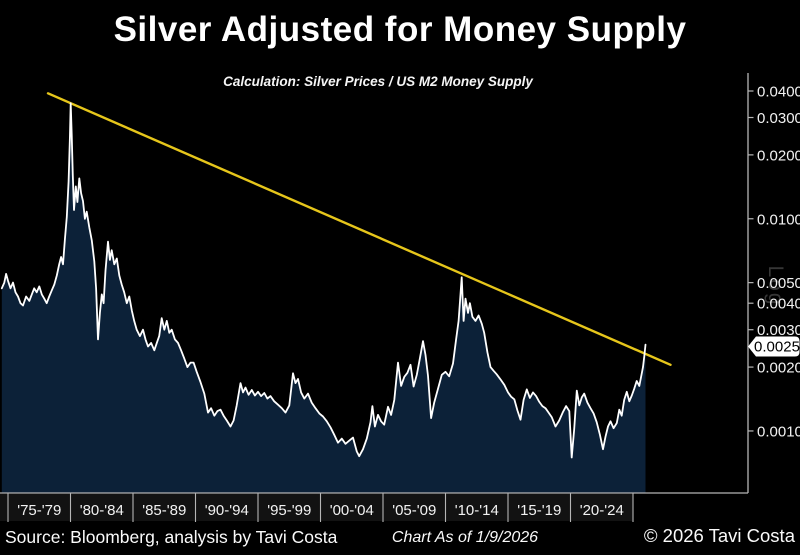  I want to click on page-title: Silver Adjusted for Money Supply, so click(400, 29).